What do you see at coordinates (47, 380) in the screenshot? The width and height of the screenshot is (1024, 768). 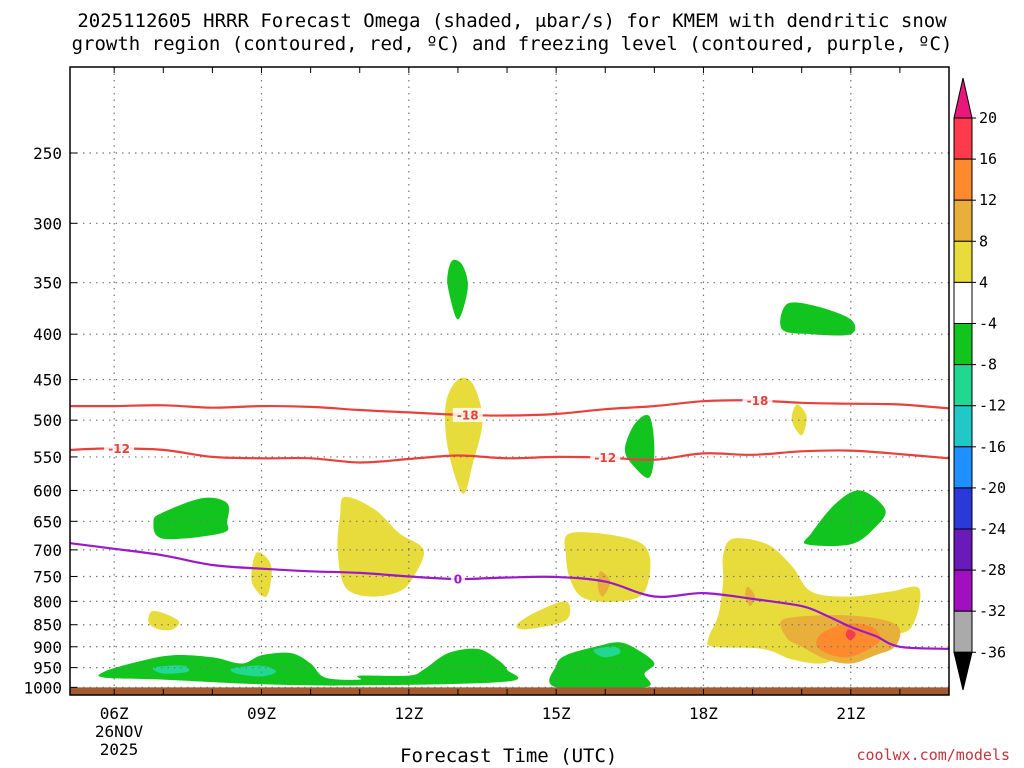 I see `y-tick-label-450: 450` at bounding box center [47, 380].